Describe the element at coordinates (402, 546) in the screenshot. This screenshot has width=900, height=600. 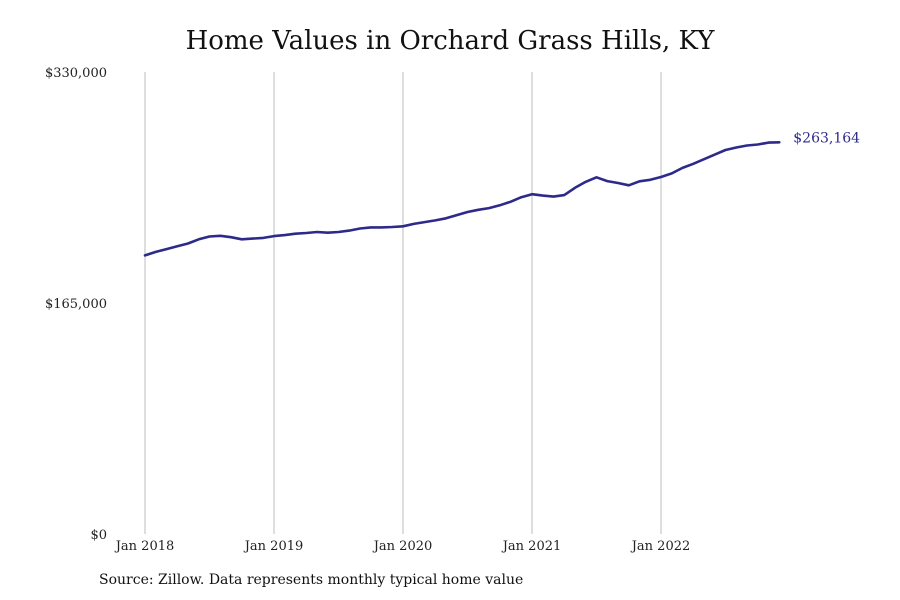
I see `x-tick-label: Jan 2020` at that location.